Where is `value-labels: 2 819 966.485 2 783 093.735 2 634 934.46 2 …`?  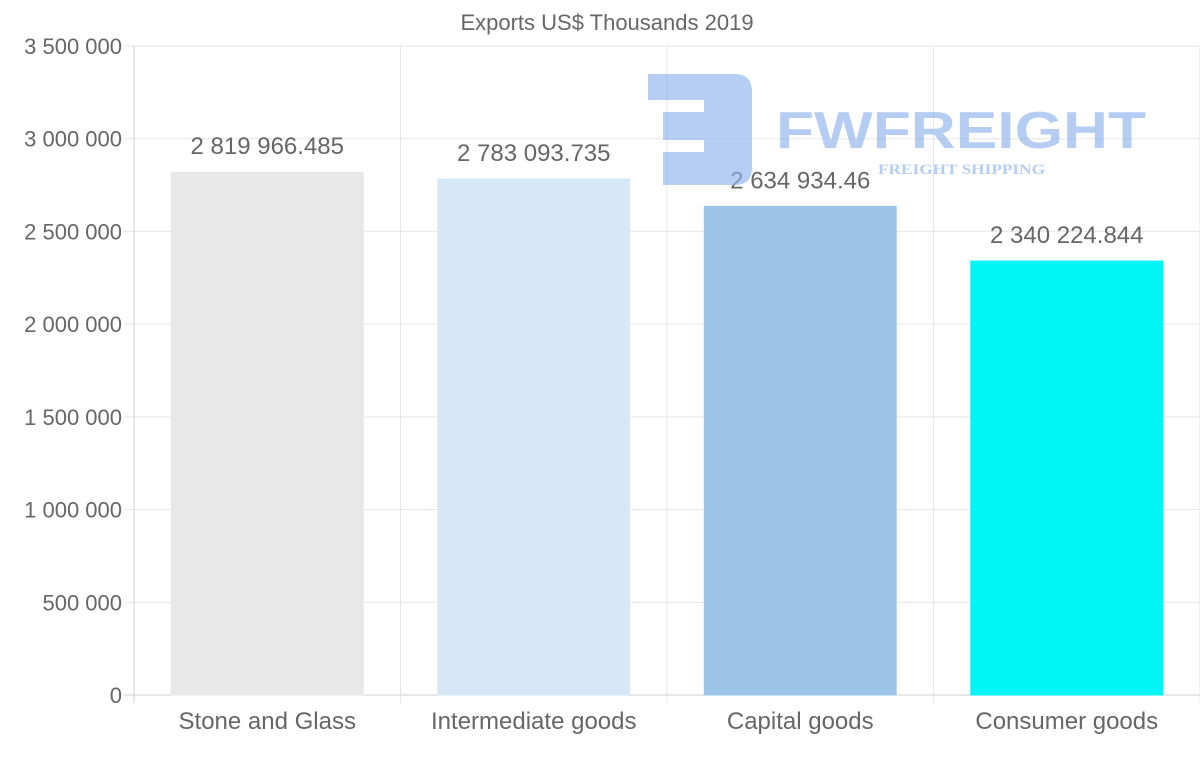 value-labels: 2 819 966.485 2 783 093.735 2 634 934.46 2 … is located at coordinates (667, 191).